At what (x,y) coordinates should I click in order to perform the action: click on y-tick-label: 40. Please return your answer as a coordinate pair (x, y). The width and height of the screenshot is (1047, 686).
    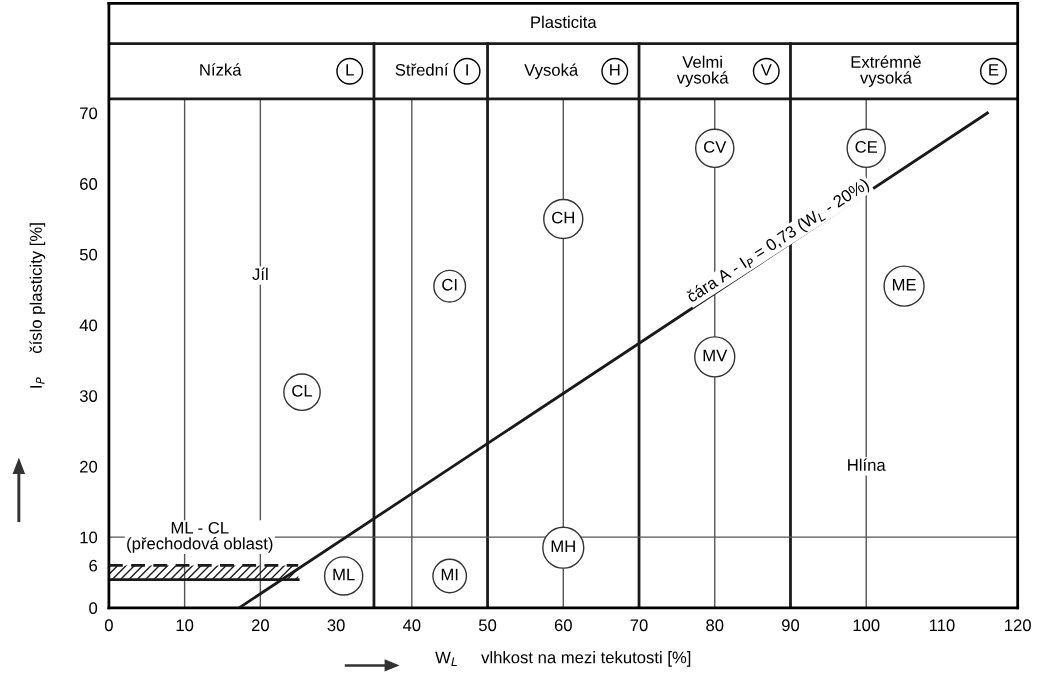
    Looking at the image, I should click on (88, 325).